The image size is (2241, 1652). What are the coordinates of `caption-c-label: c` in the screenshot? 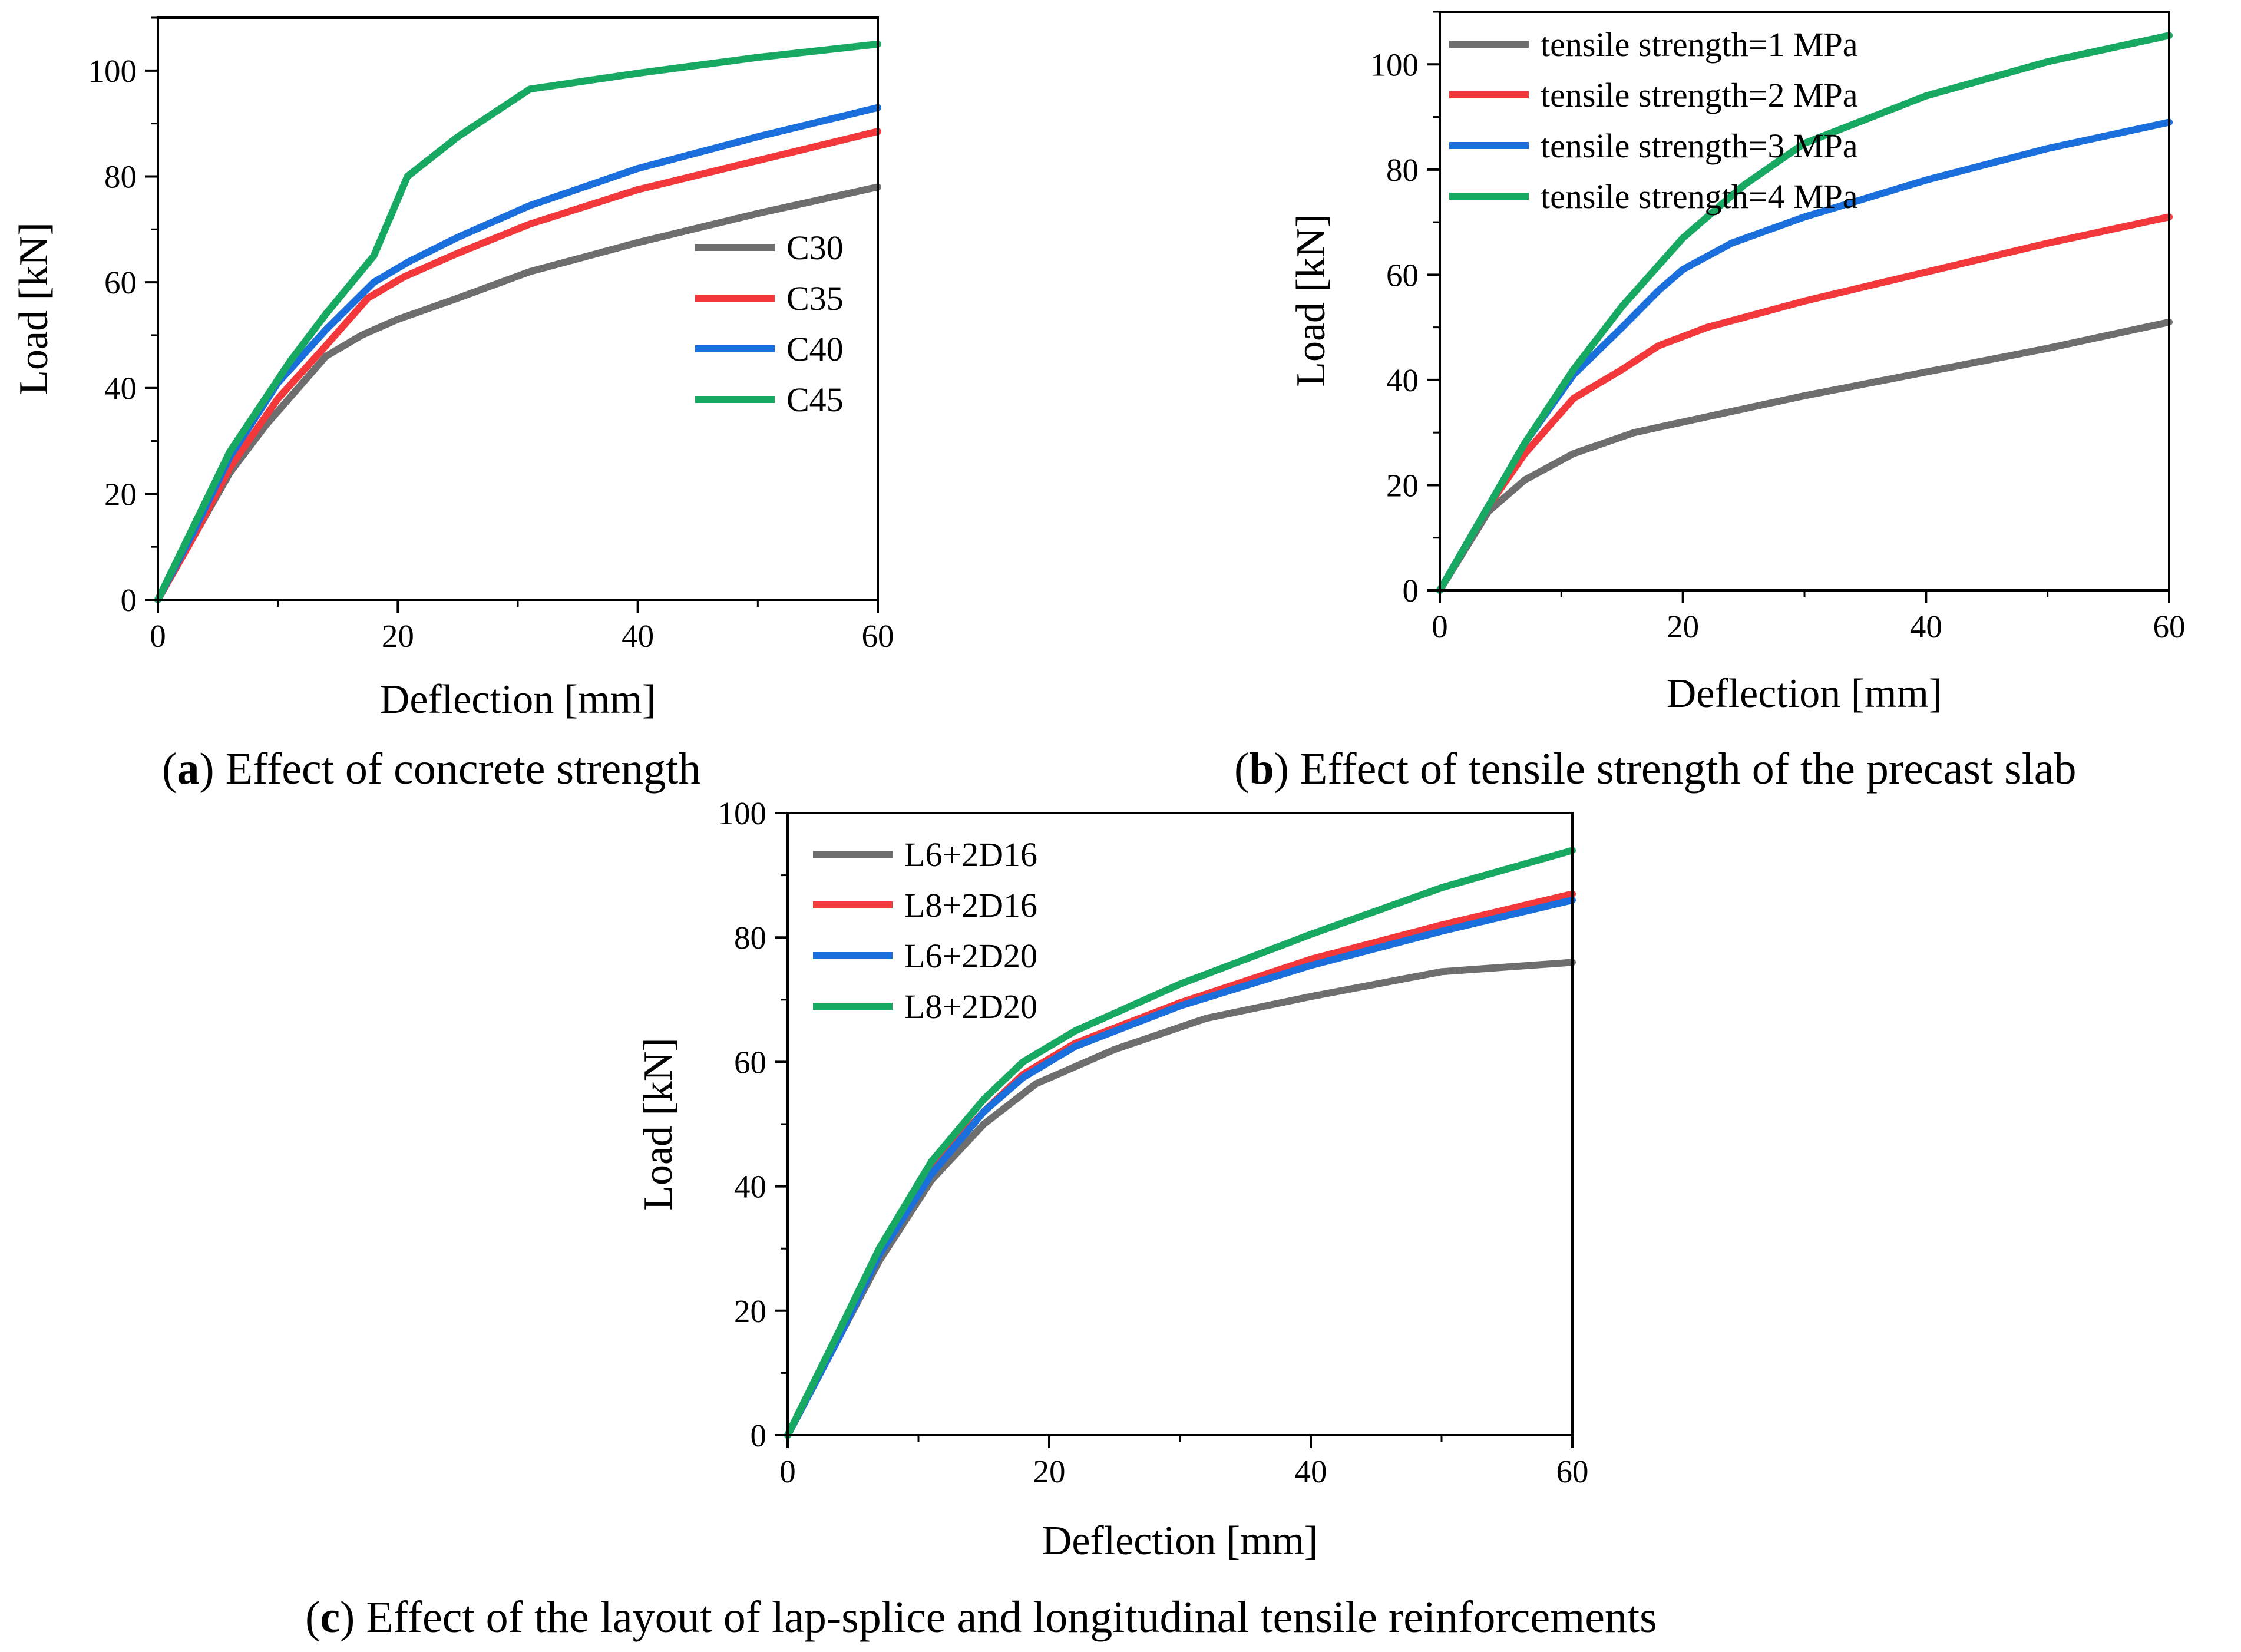 It's located at (330, 1617).